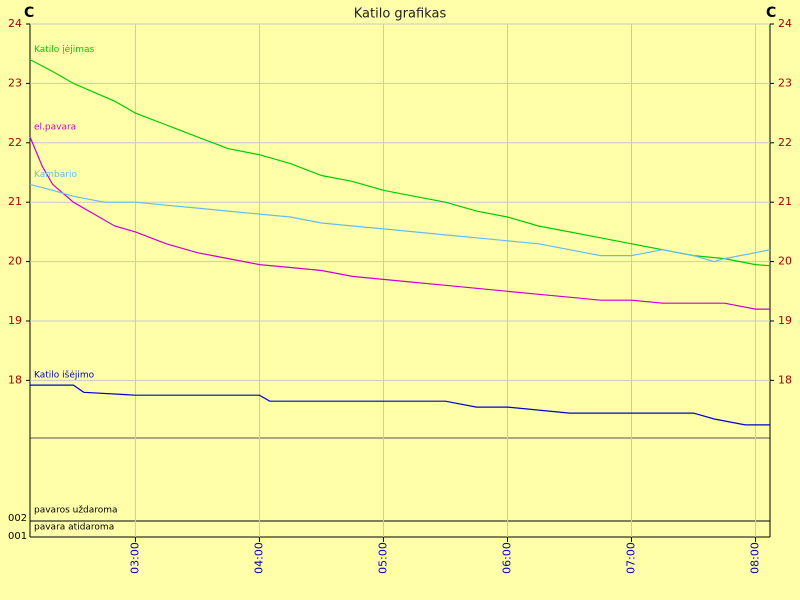 This screenshot has height=600, width=800. Describe the element at coordinates (400, 14) in the screenshot. I see `chart-title: Katilo grafikas` at that location.